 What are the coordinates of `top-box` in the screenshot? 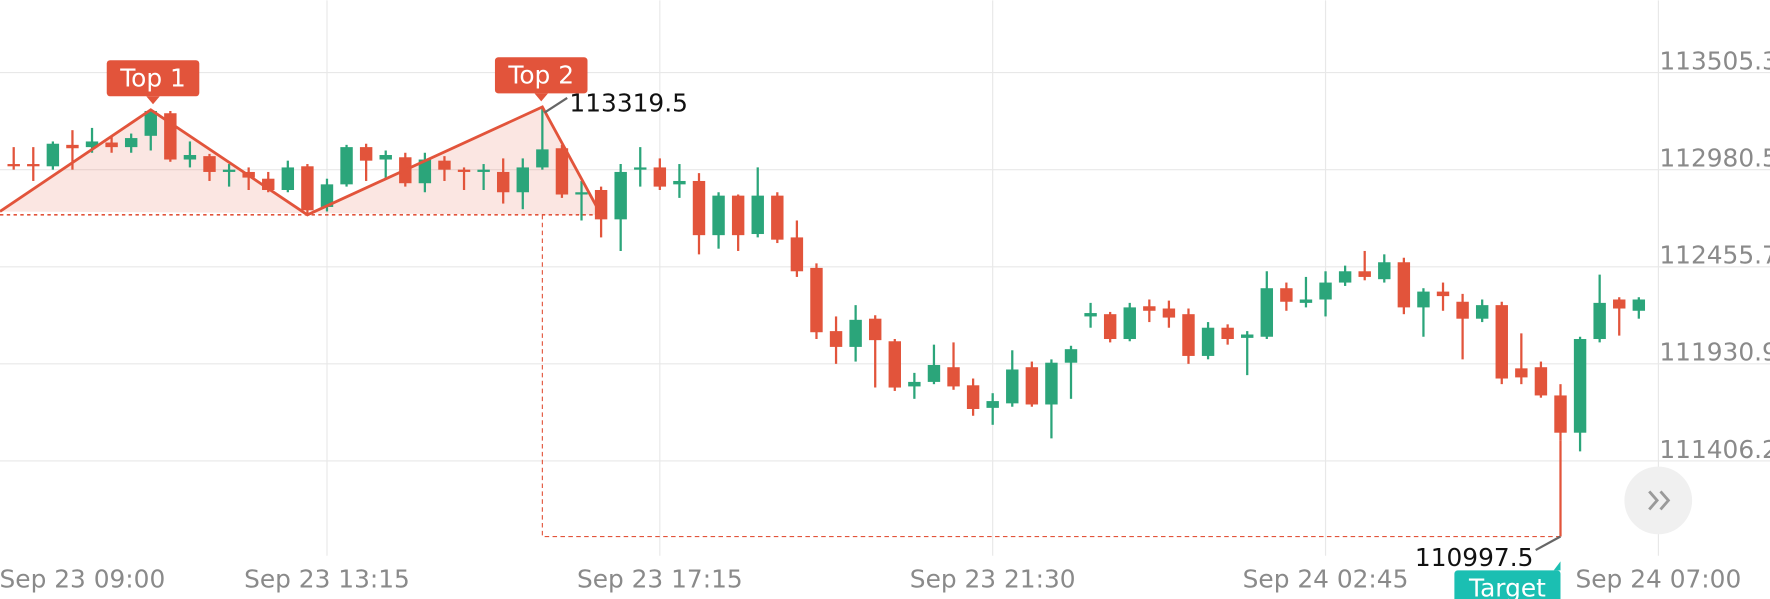 It's located at (541, 75).